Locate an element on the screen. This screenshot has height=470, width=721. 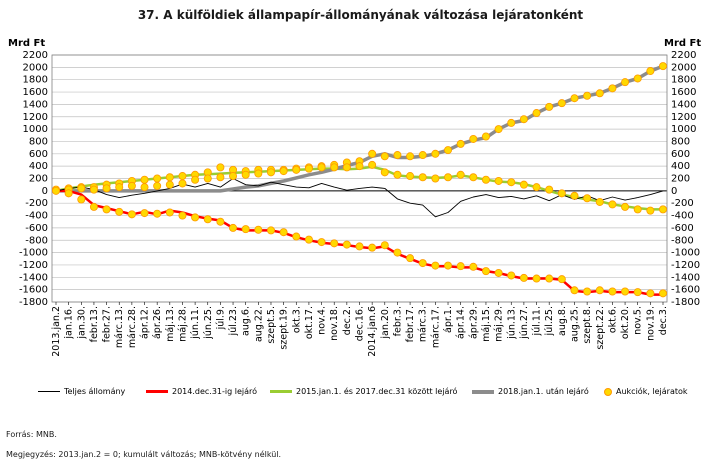
y-tick-label-right: -1600 is located at coordinates (685, 290).